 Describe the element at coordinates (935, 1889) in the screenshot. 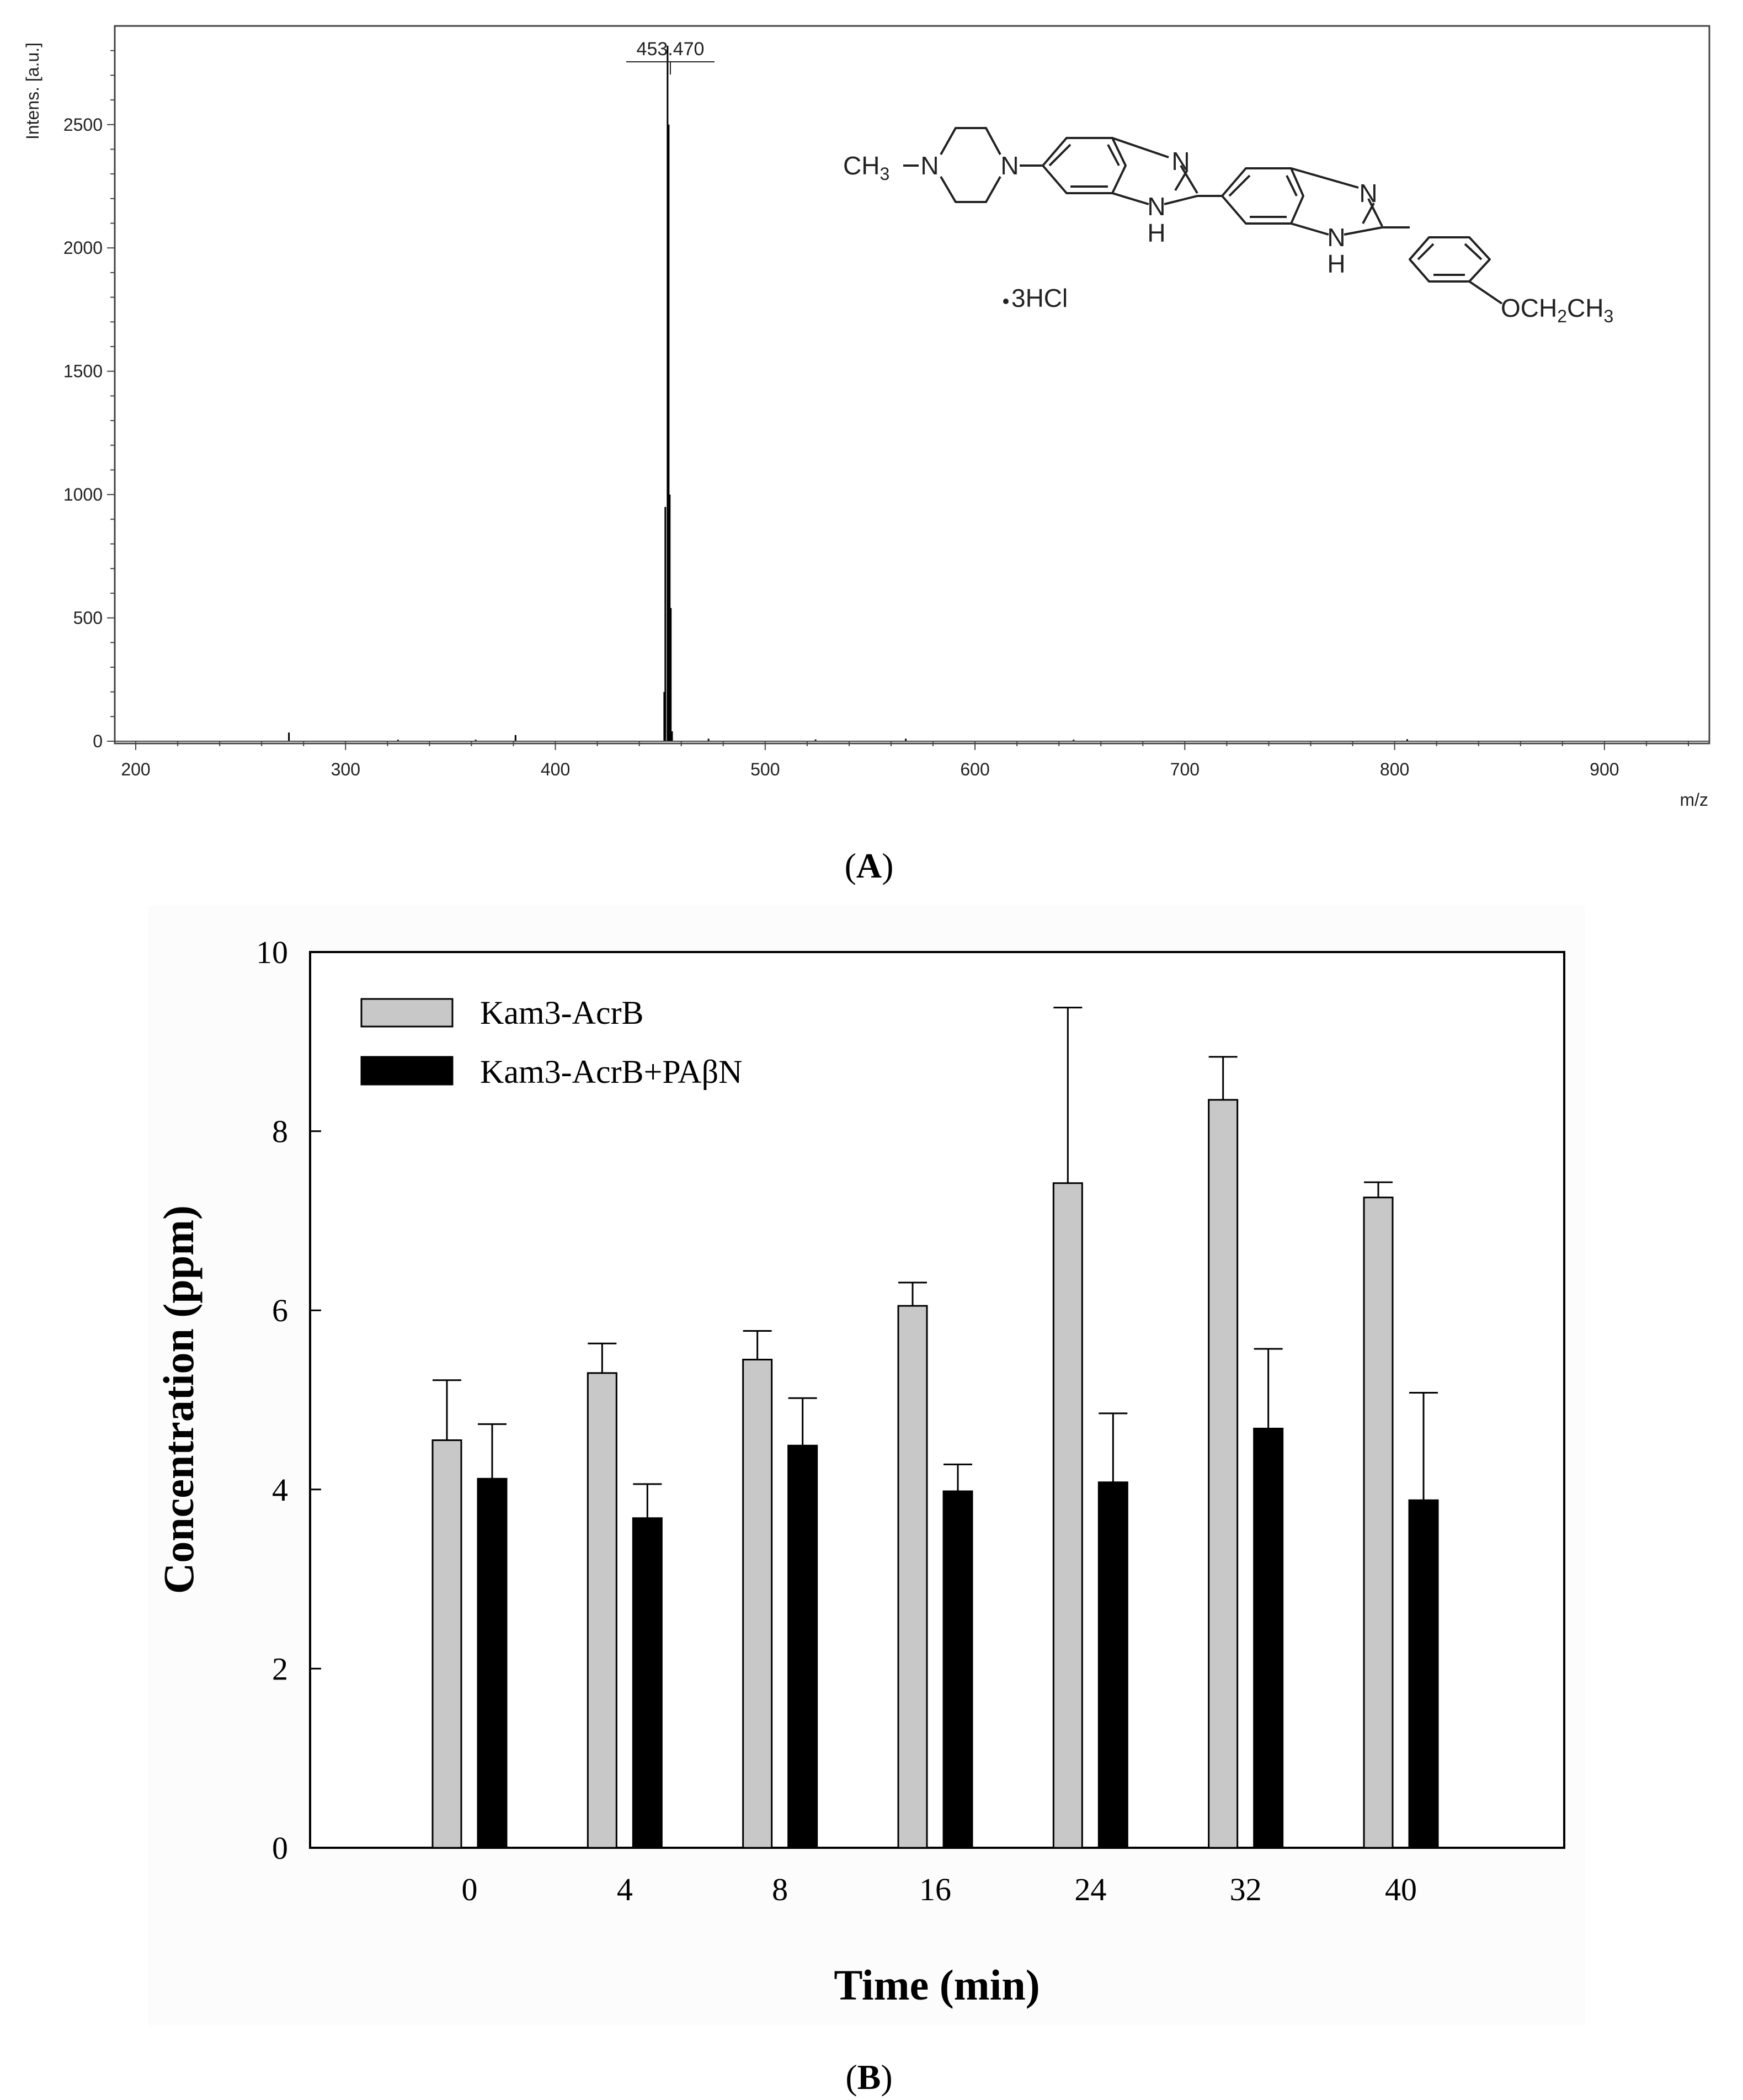

I see `x-tick-label: 16` at that location.